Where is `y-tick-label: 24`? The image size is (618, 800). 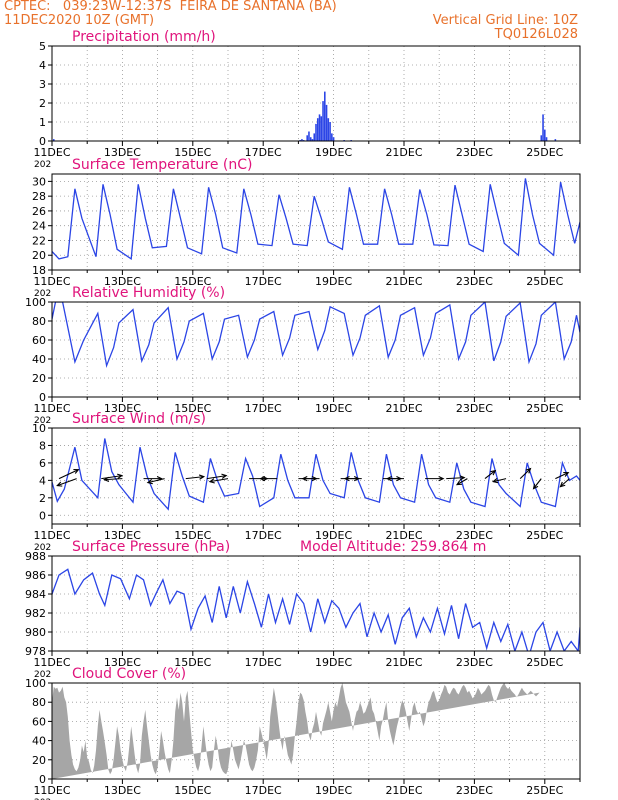
y-tick-label: 24 is located at coordinates (39, 226).